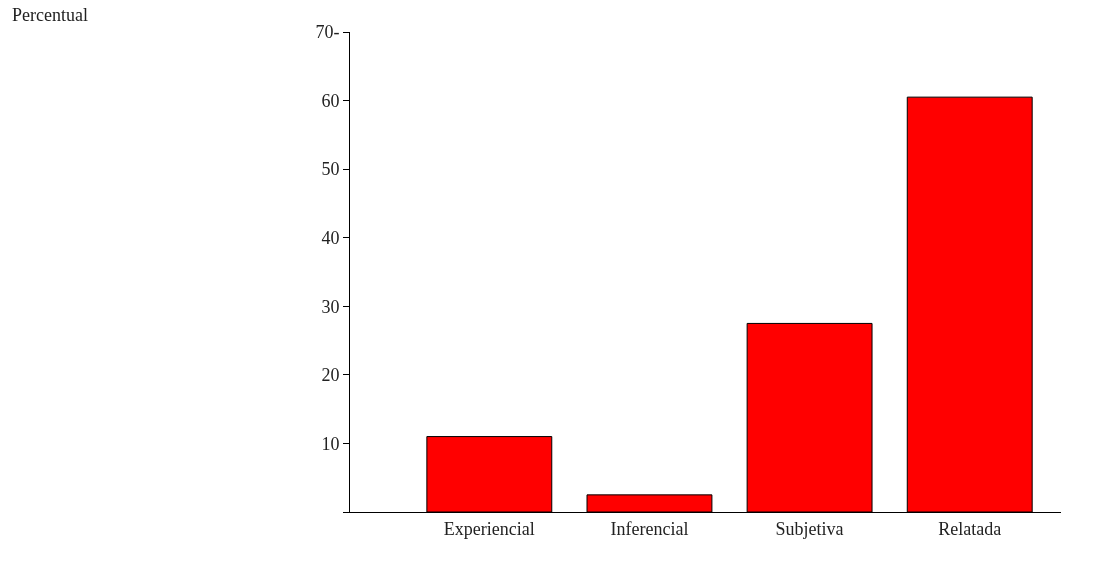  Describe the element at coordinates (330, 443) in the screenshot. I see `y-tick-label: 10` at that location.